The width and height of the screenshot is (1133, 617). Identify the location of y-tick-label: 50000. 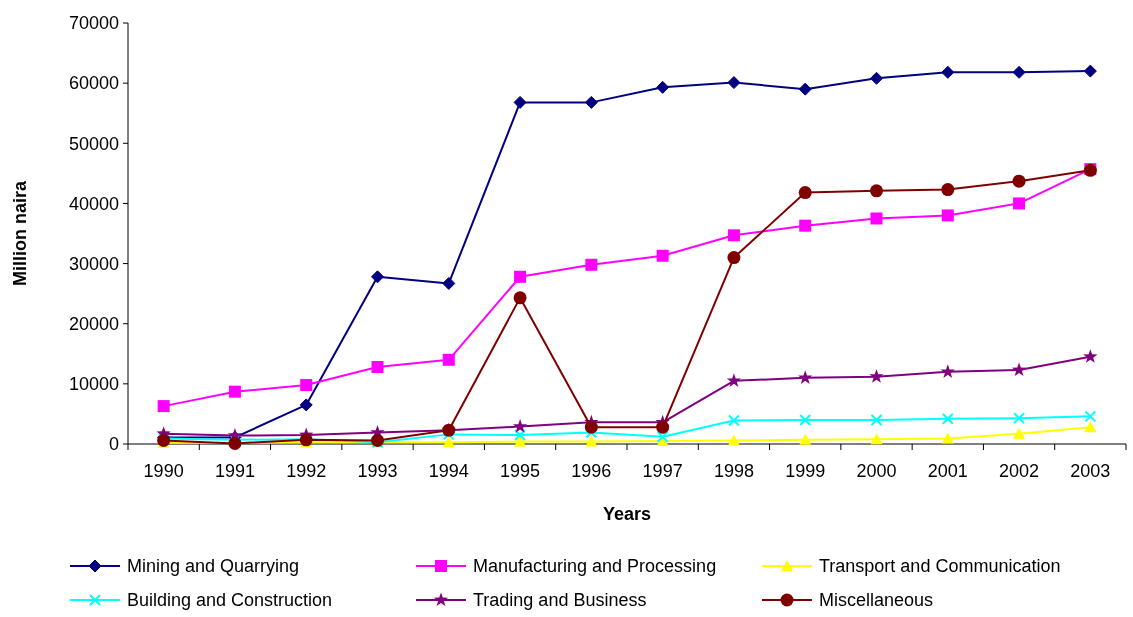
(93, 143).